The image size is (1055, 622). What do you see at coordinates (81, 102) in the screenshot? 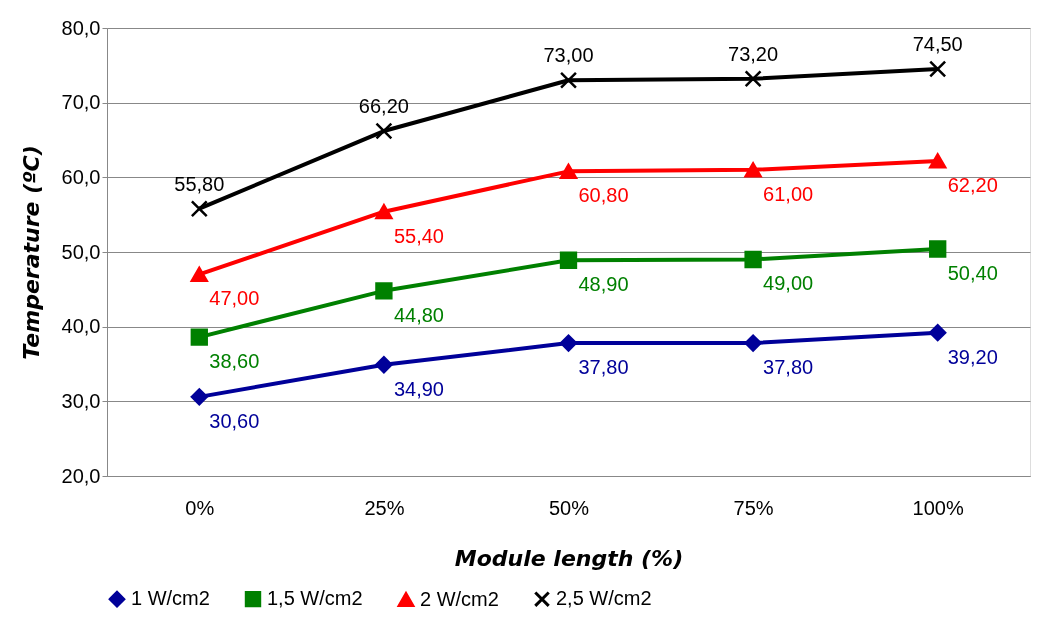
I see `y-tick-label: 70,0` at bounding box center [81, 102].